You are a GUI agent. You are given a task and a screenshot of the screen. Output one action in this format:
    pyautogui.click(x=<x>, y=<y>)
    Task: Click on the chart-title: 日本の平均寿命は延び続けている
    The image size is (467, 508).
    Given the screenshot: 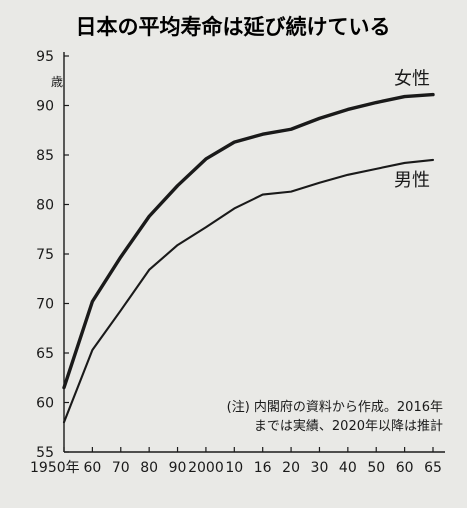 What is the action you would take?
    pyautogui.click(x=233, y=27)
    